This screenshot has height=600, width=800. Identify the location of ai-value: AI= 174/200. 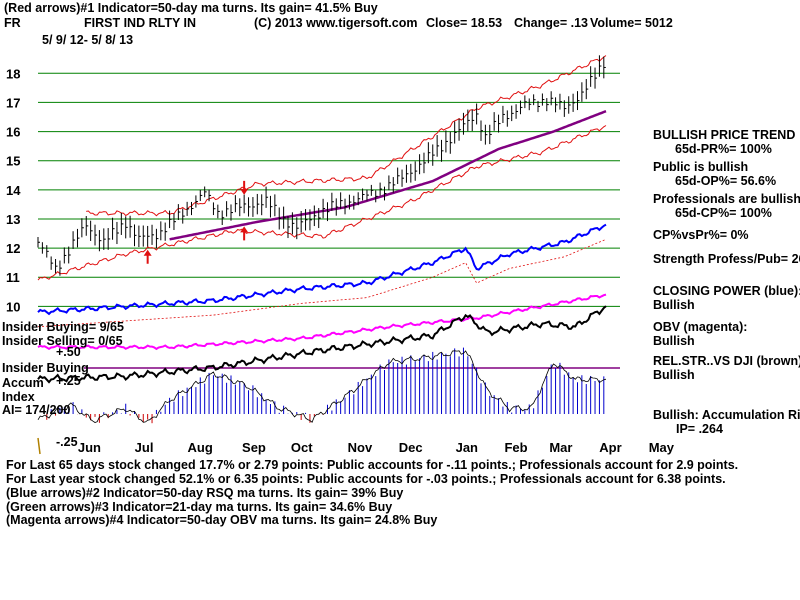
(36, 410).